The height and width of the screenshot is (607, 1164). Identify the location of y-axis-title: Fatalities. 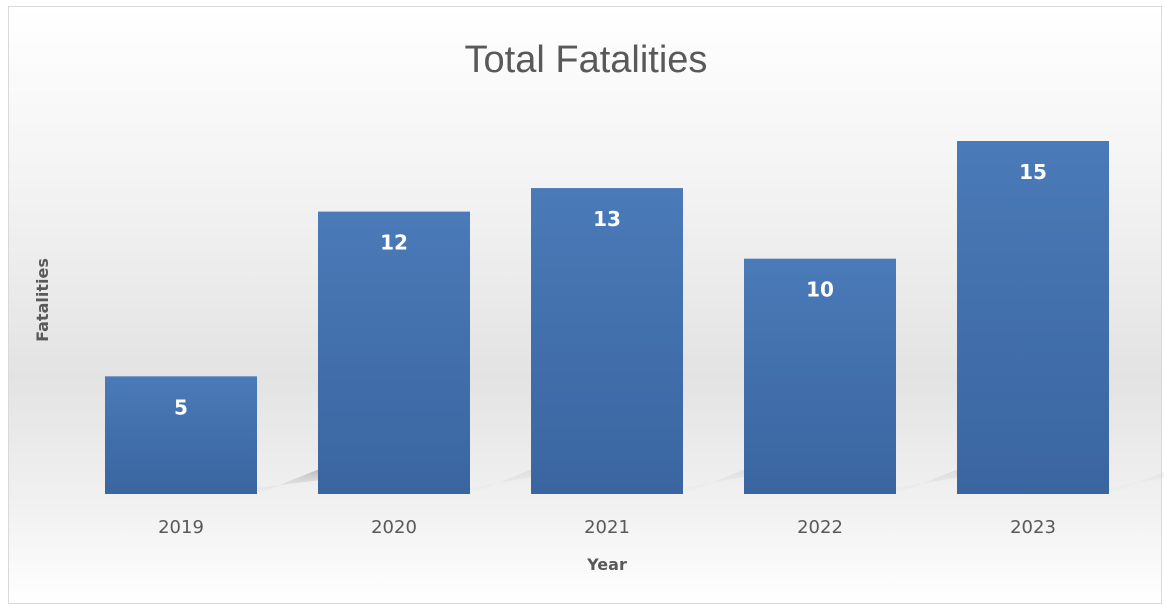
(42, 300).